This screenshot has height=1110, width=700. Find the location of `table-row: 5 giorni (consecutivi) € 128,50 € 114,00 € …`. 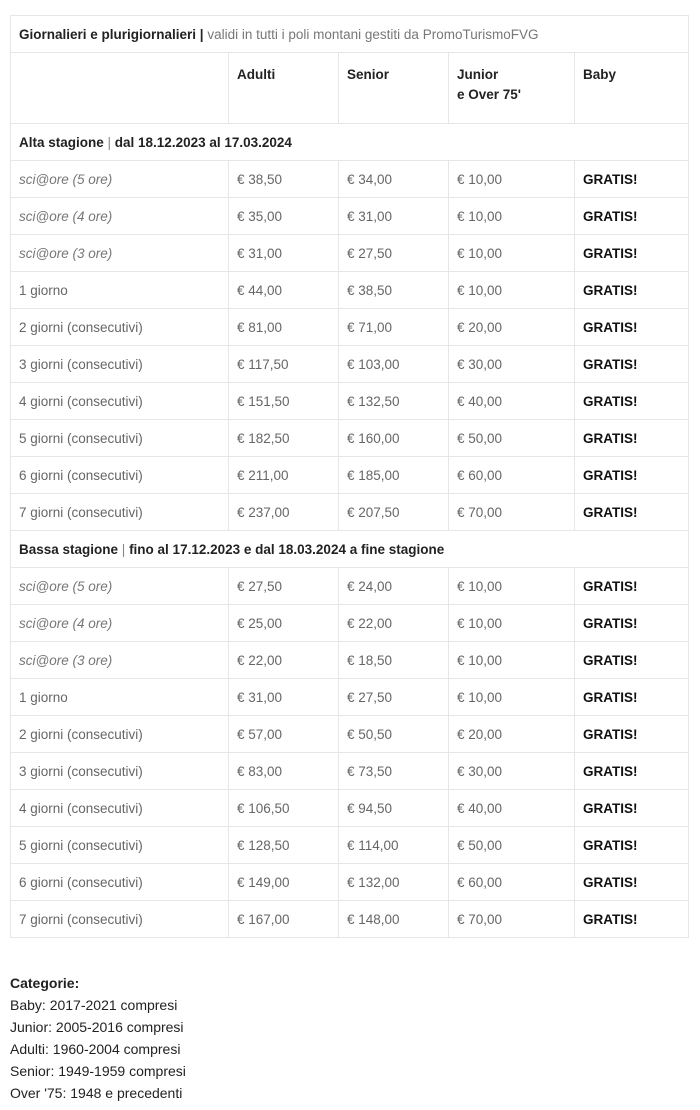

table-row: 5 giorni (consecutivi) € 128,50 € 114,00 € … is located at coordinates (350, 845).